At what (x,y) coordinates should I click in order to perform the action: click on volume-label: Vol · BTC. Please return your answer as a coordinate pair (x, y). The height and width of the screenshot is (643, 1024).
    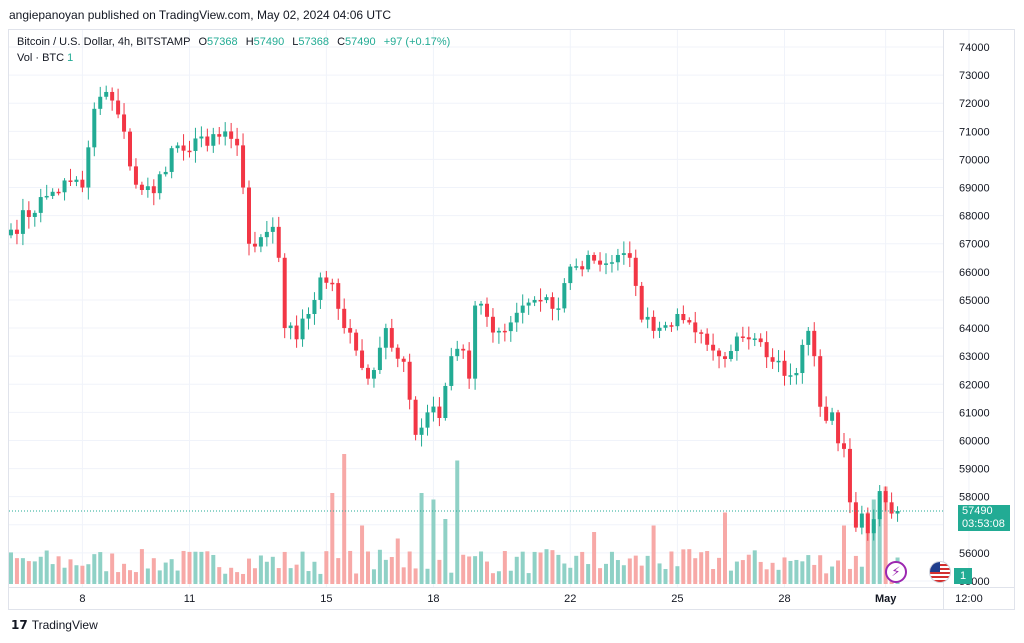
    Looking at the image, I should click on (41, 58).